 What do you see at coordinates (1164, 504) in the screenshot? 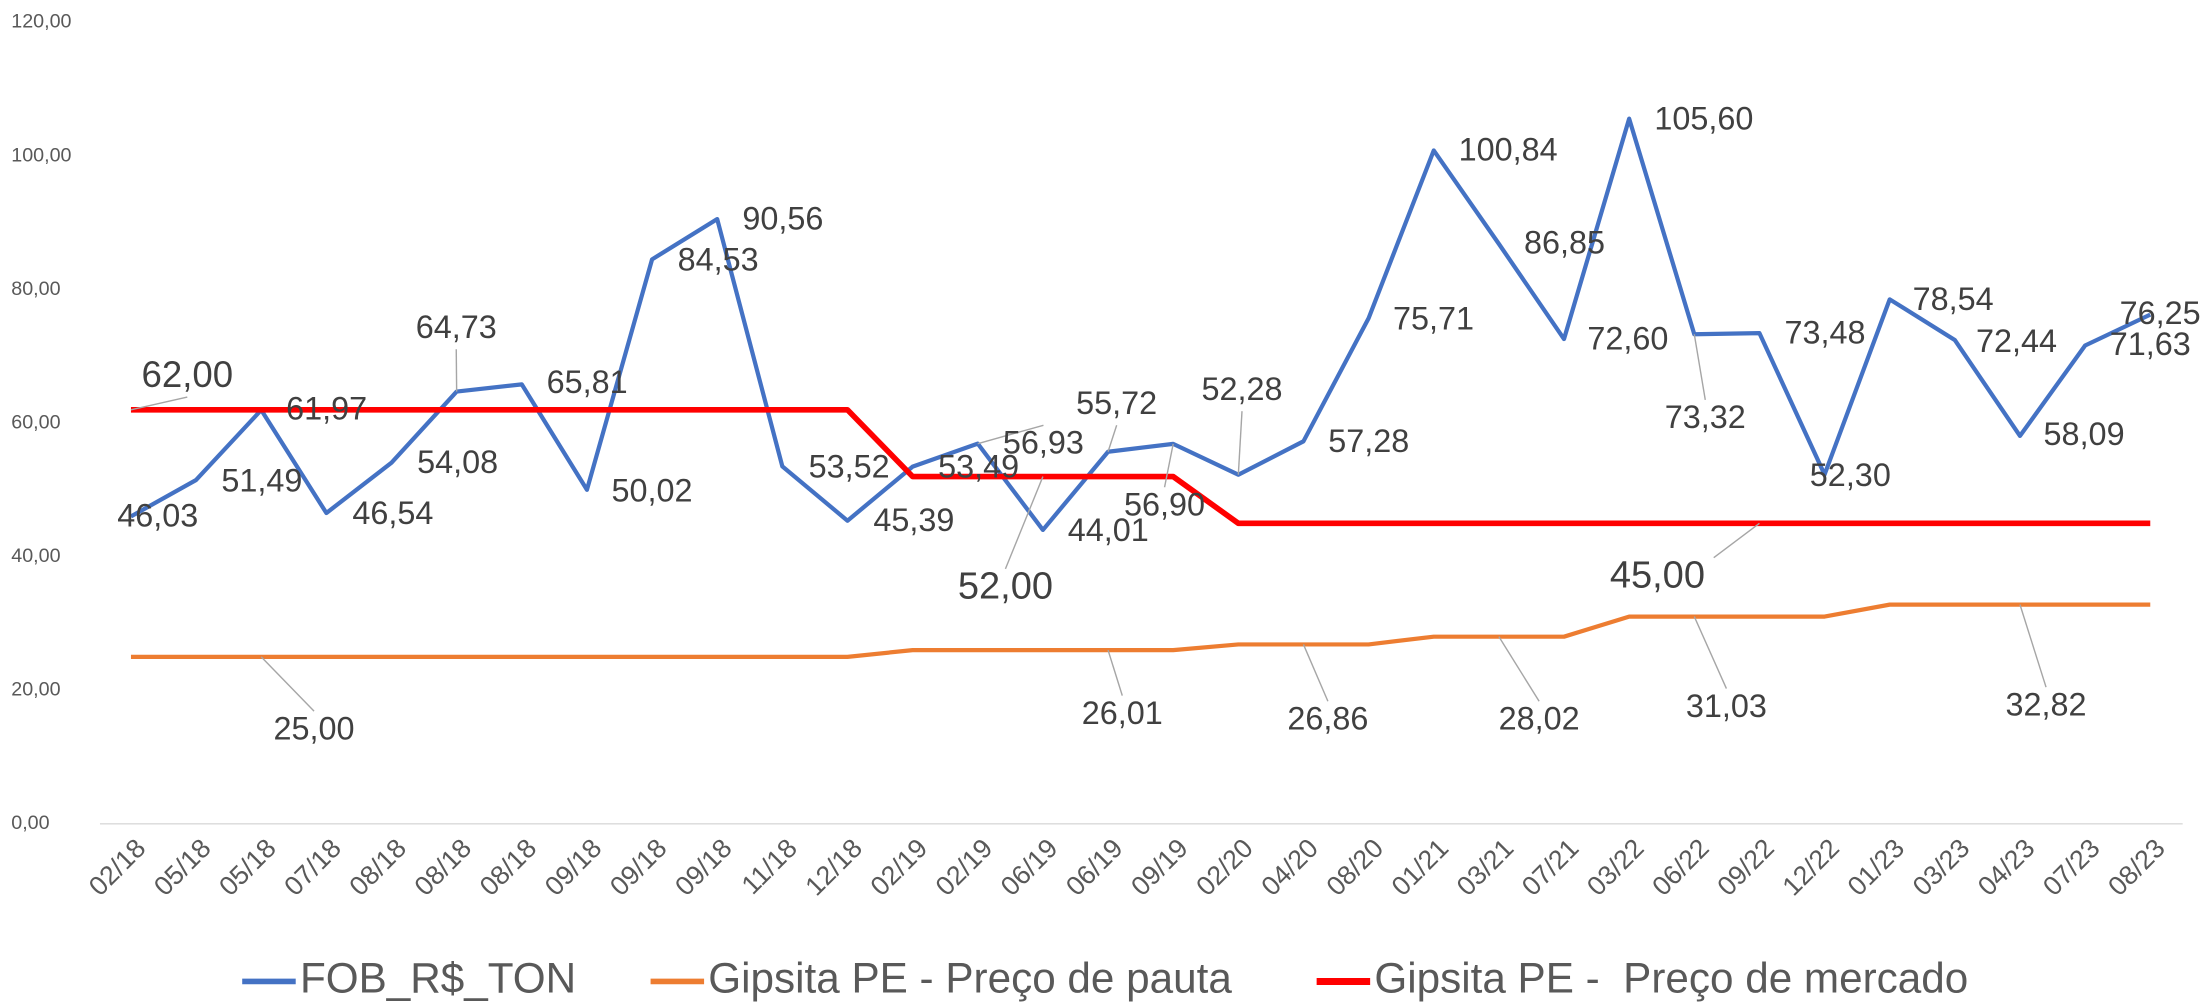
I see `data-label: 56,90` at bounding box center [1164, 504].